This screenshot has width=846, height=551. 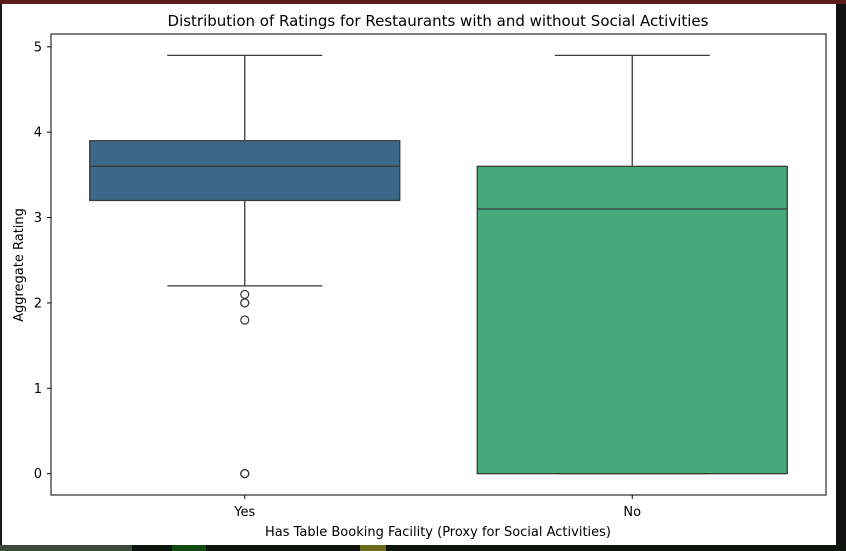 What do you see at coordinates (38, 389) in the screenshot?
I see `y-tick-label: 1` at bounding box center [38, 389].